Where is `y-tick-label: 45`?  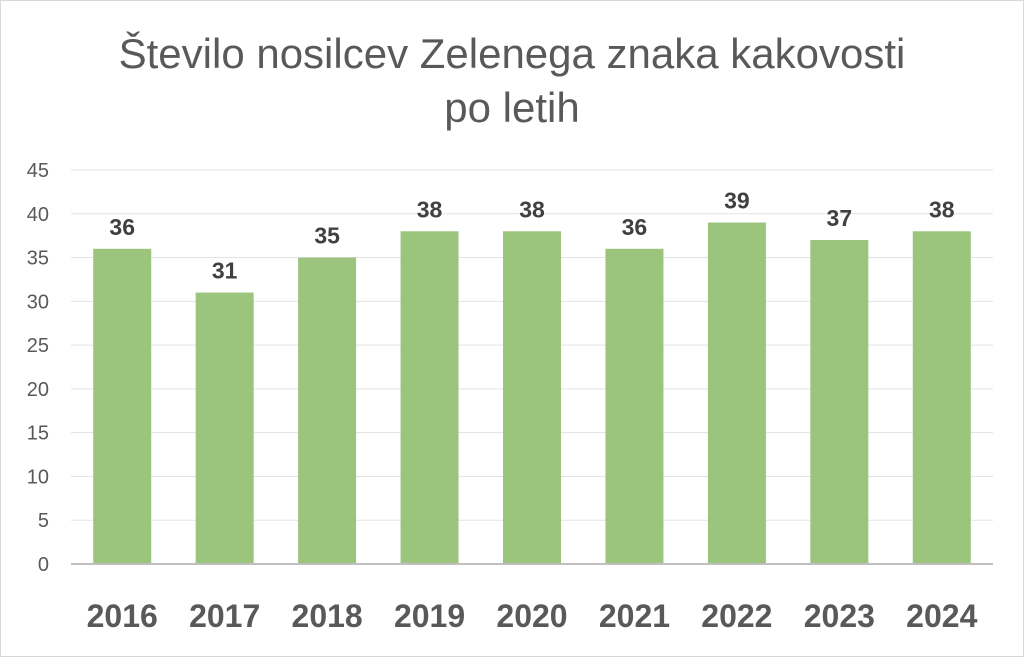
y-tick-label: 45 is located at coordinates (38, 171).